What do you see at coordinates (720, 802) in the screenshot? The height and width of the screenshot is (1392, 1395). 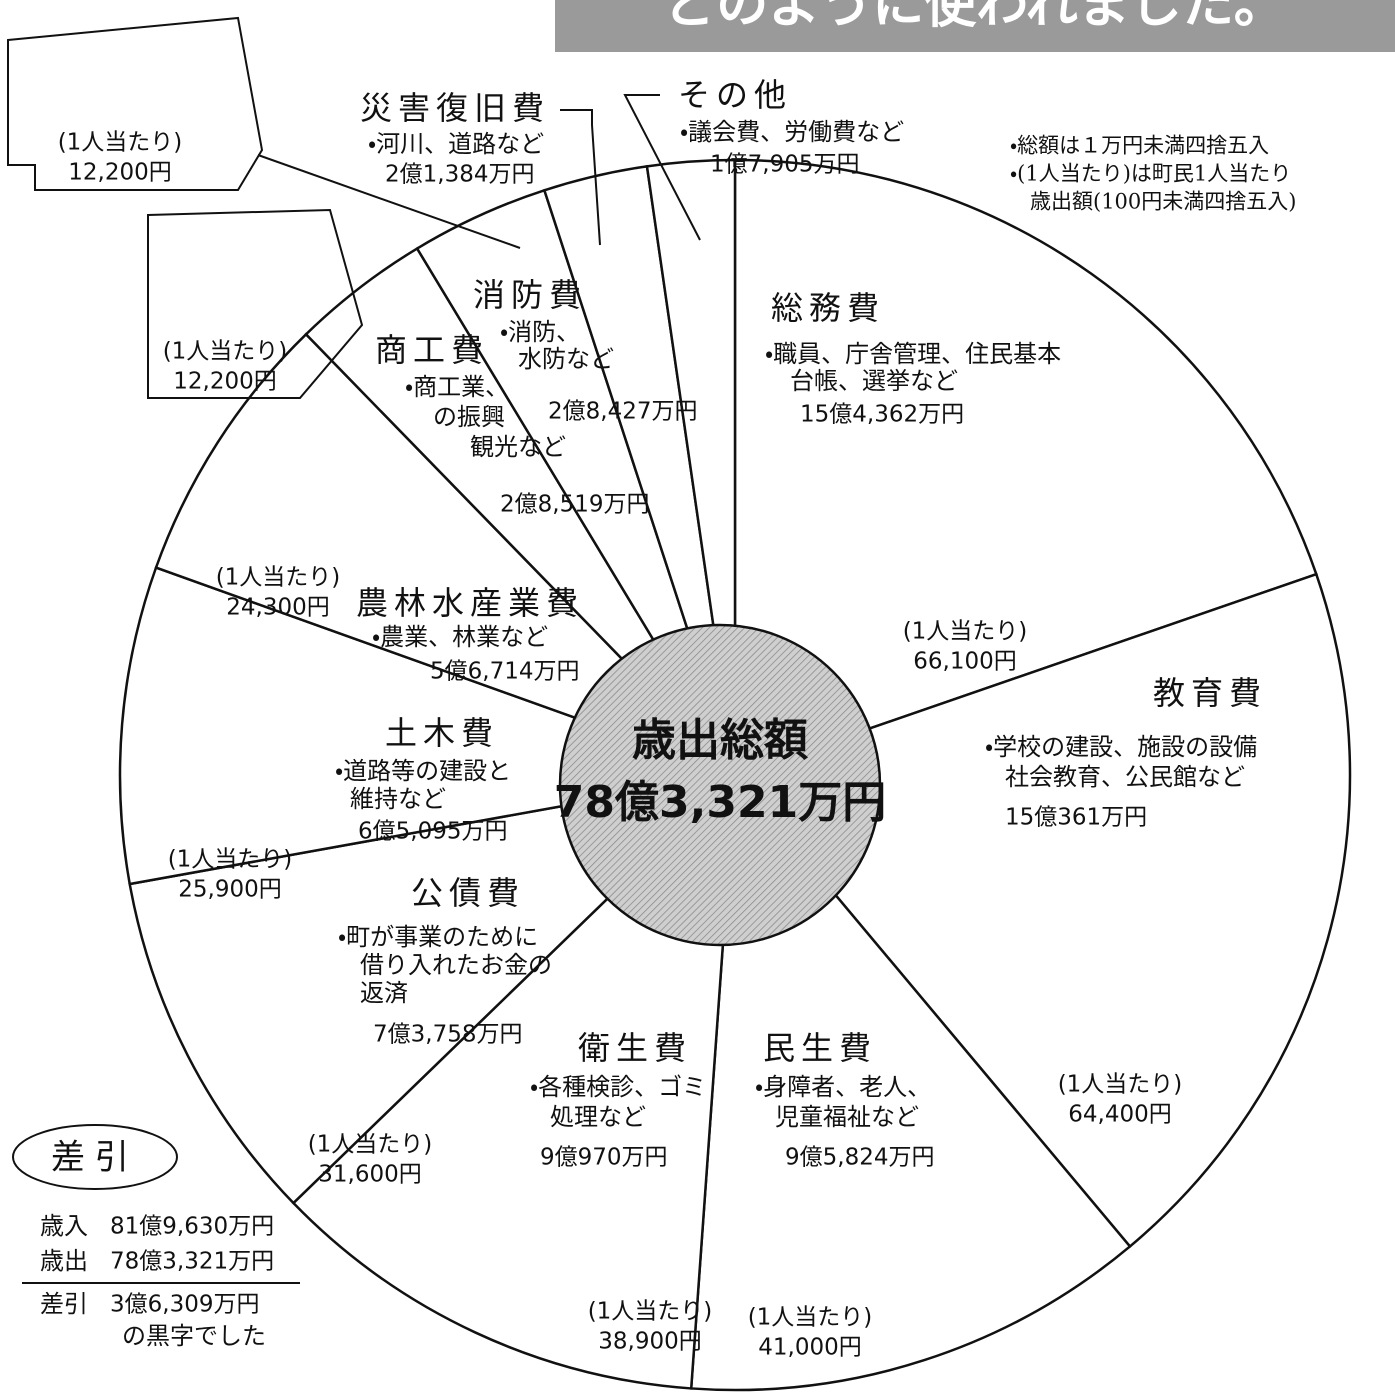 I see `center-value: 78億3,321万円` at bounding box center [720, 802].